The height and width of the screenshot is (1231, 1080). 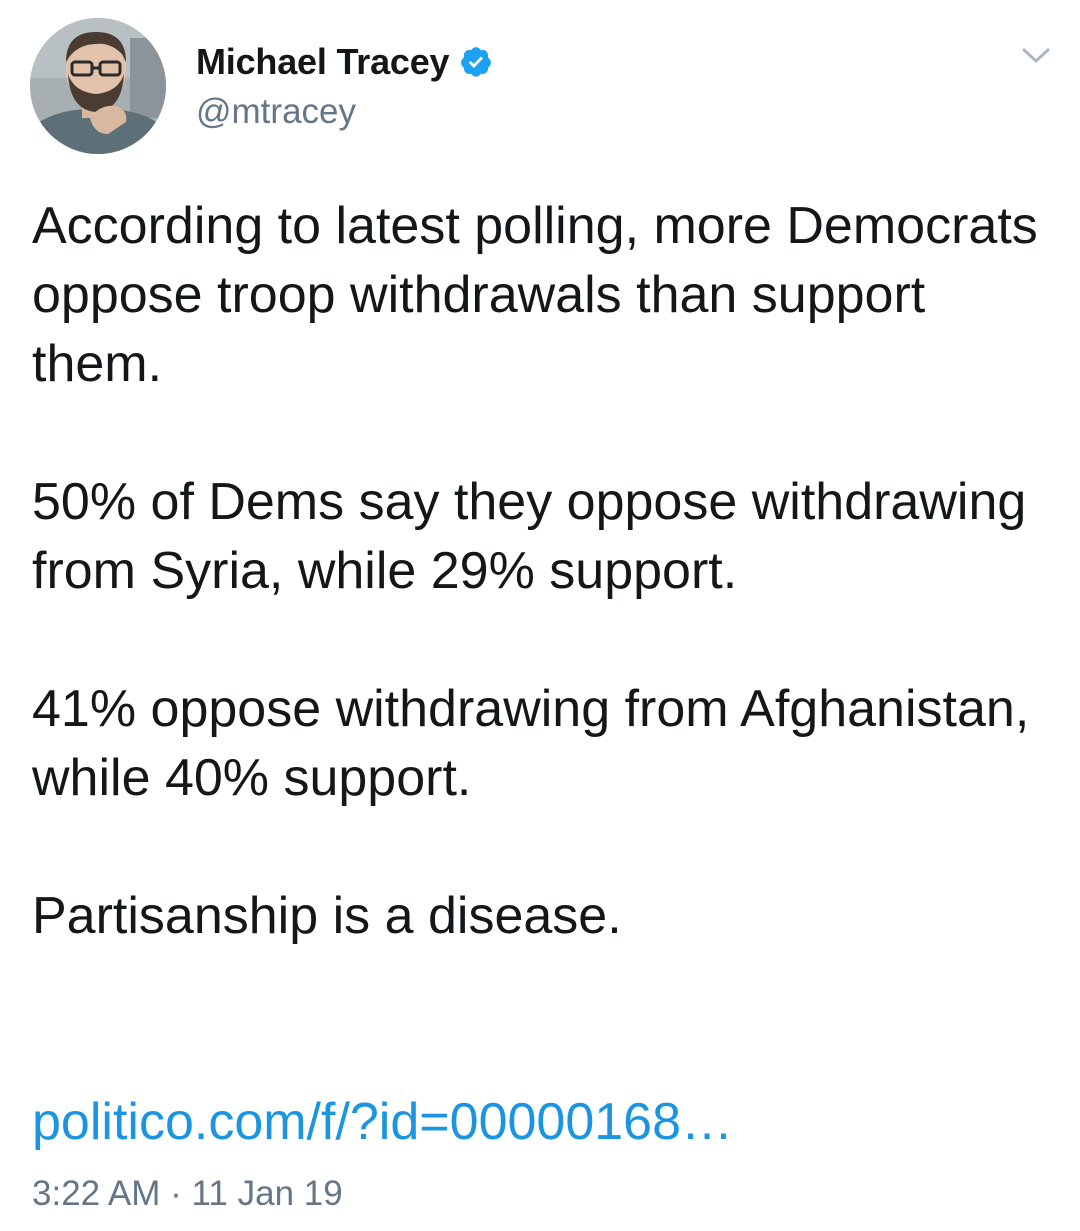 What do you see at coordinates (1036, 55) in the screenshot?
I see `chevron-down-icon` at bounding box center [1036, 55].